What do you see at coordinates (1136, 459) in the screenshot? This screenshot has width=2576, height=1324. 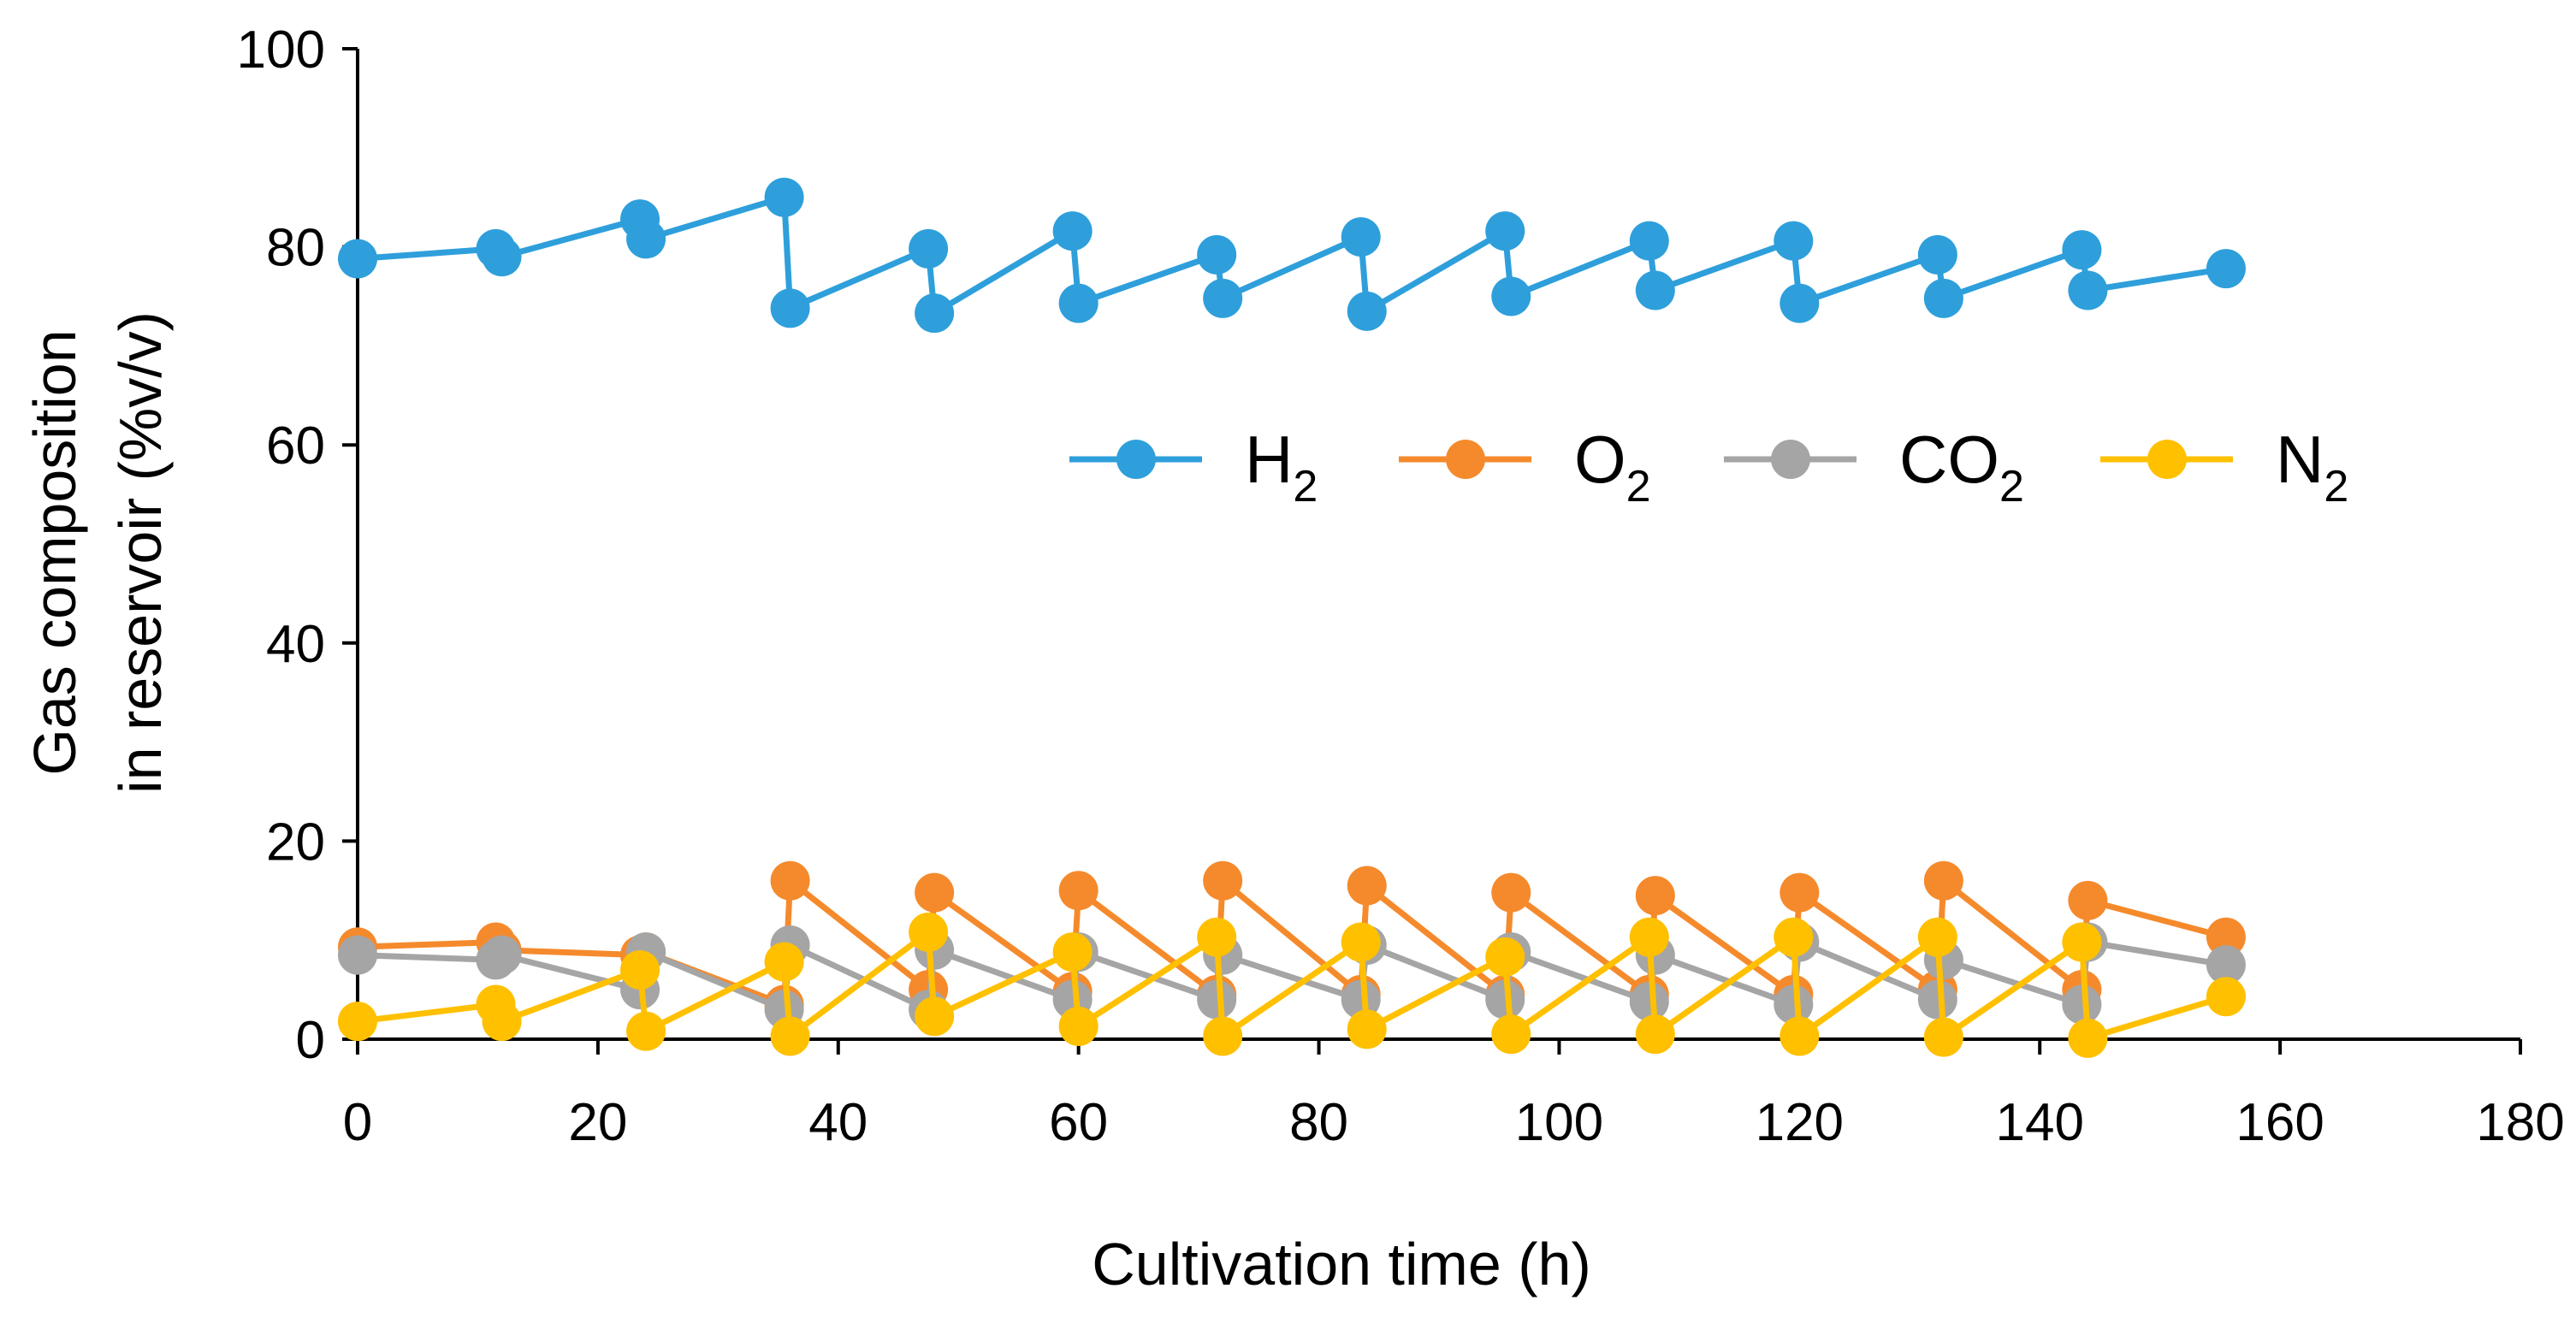 I see `legend-marker-h2` at bounding box center [1136, 459].